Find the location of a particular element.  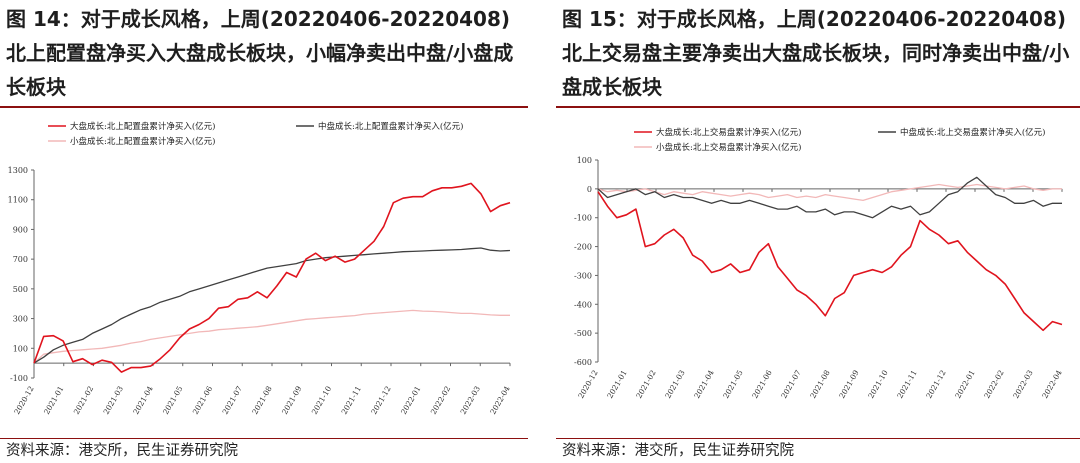

y-tick-label: 300 is located at coordinates (20, 319).